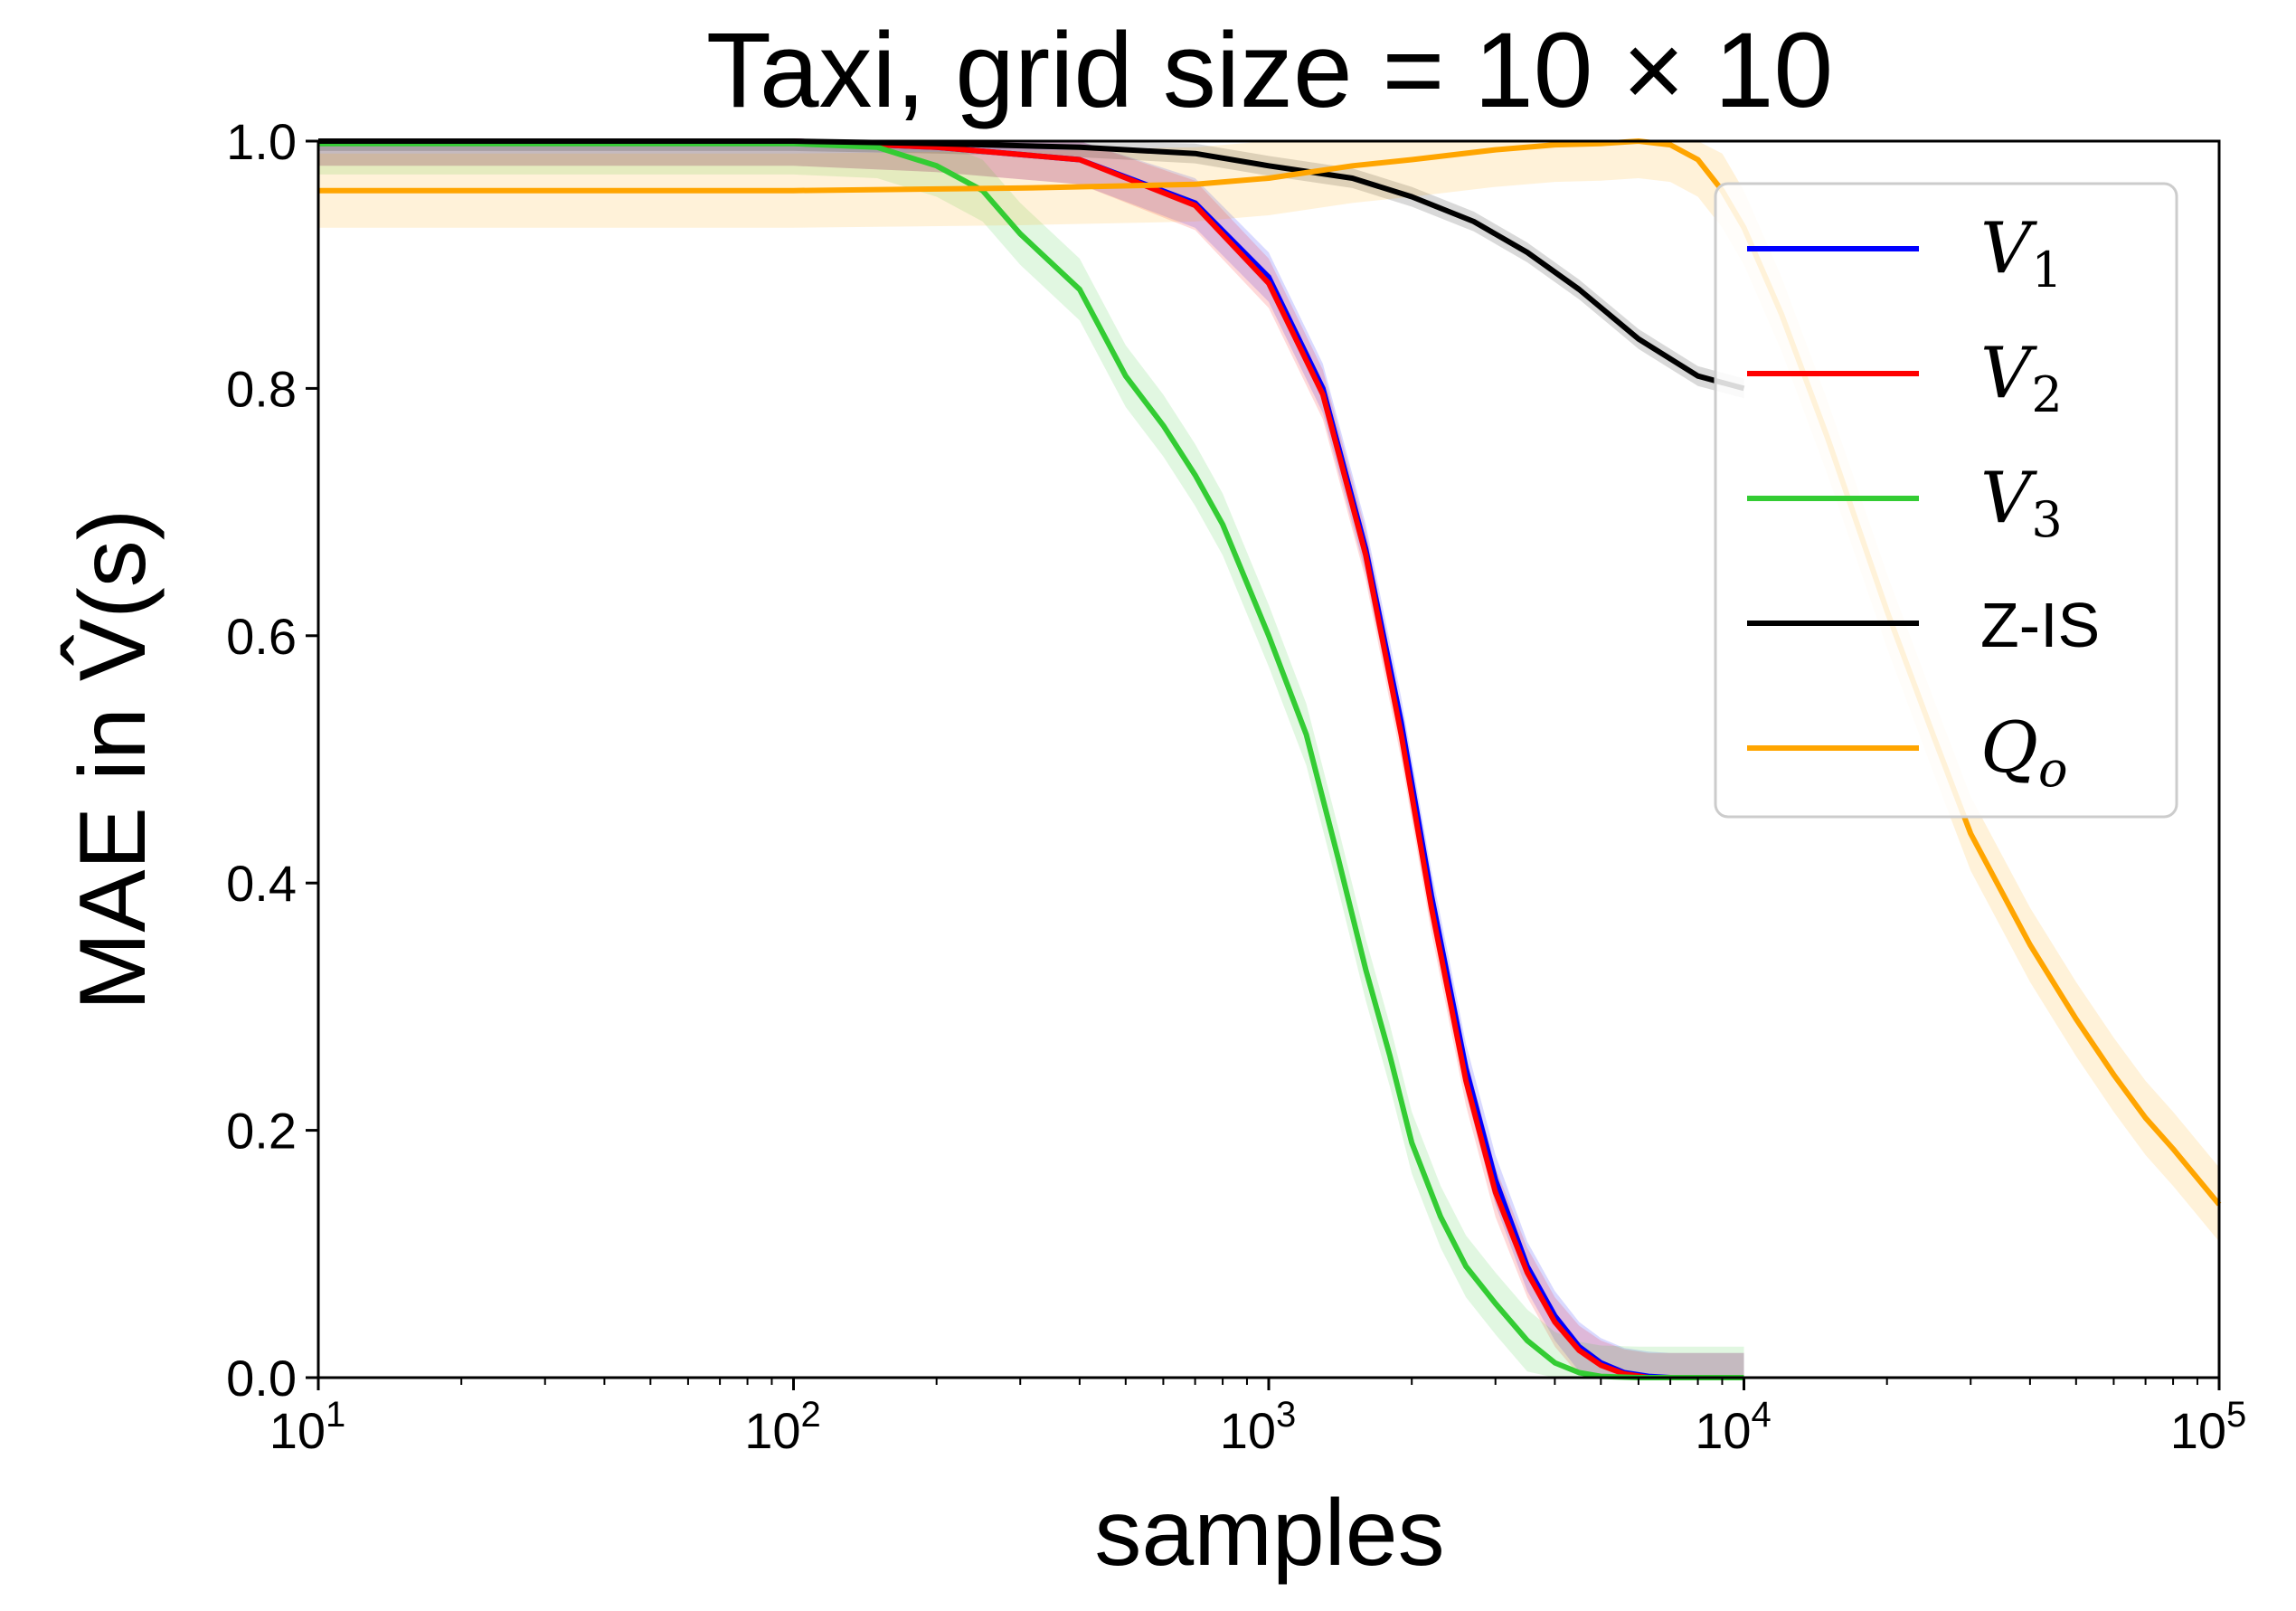 This screenshot has height=1611, width=2296. I want to click on legend-entry: V1, so click(2021, 253).